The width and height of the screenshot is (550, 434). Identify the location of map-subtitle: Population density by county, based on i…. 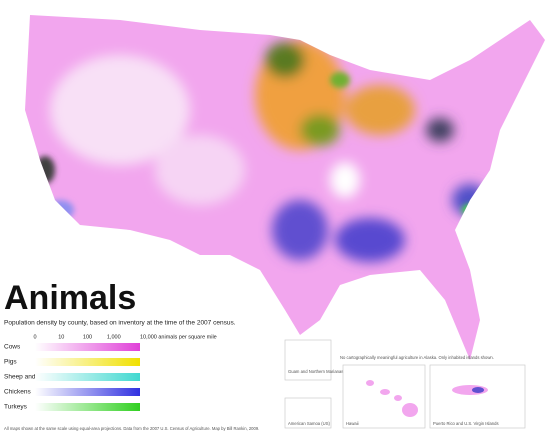
(120, 323).